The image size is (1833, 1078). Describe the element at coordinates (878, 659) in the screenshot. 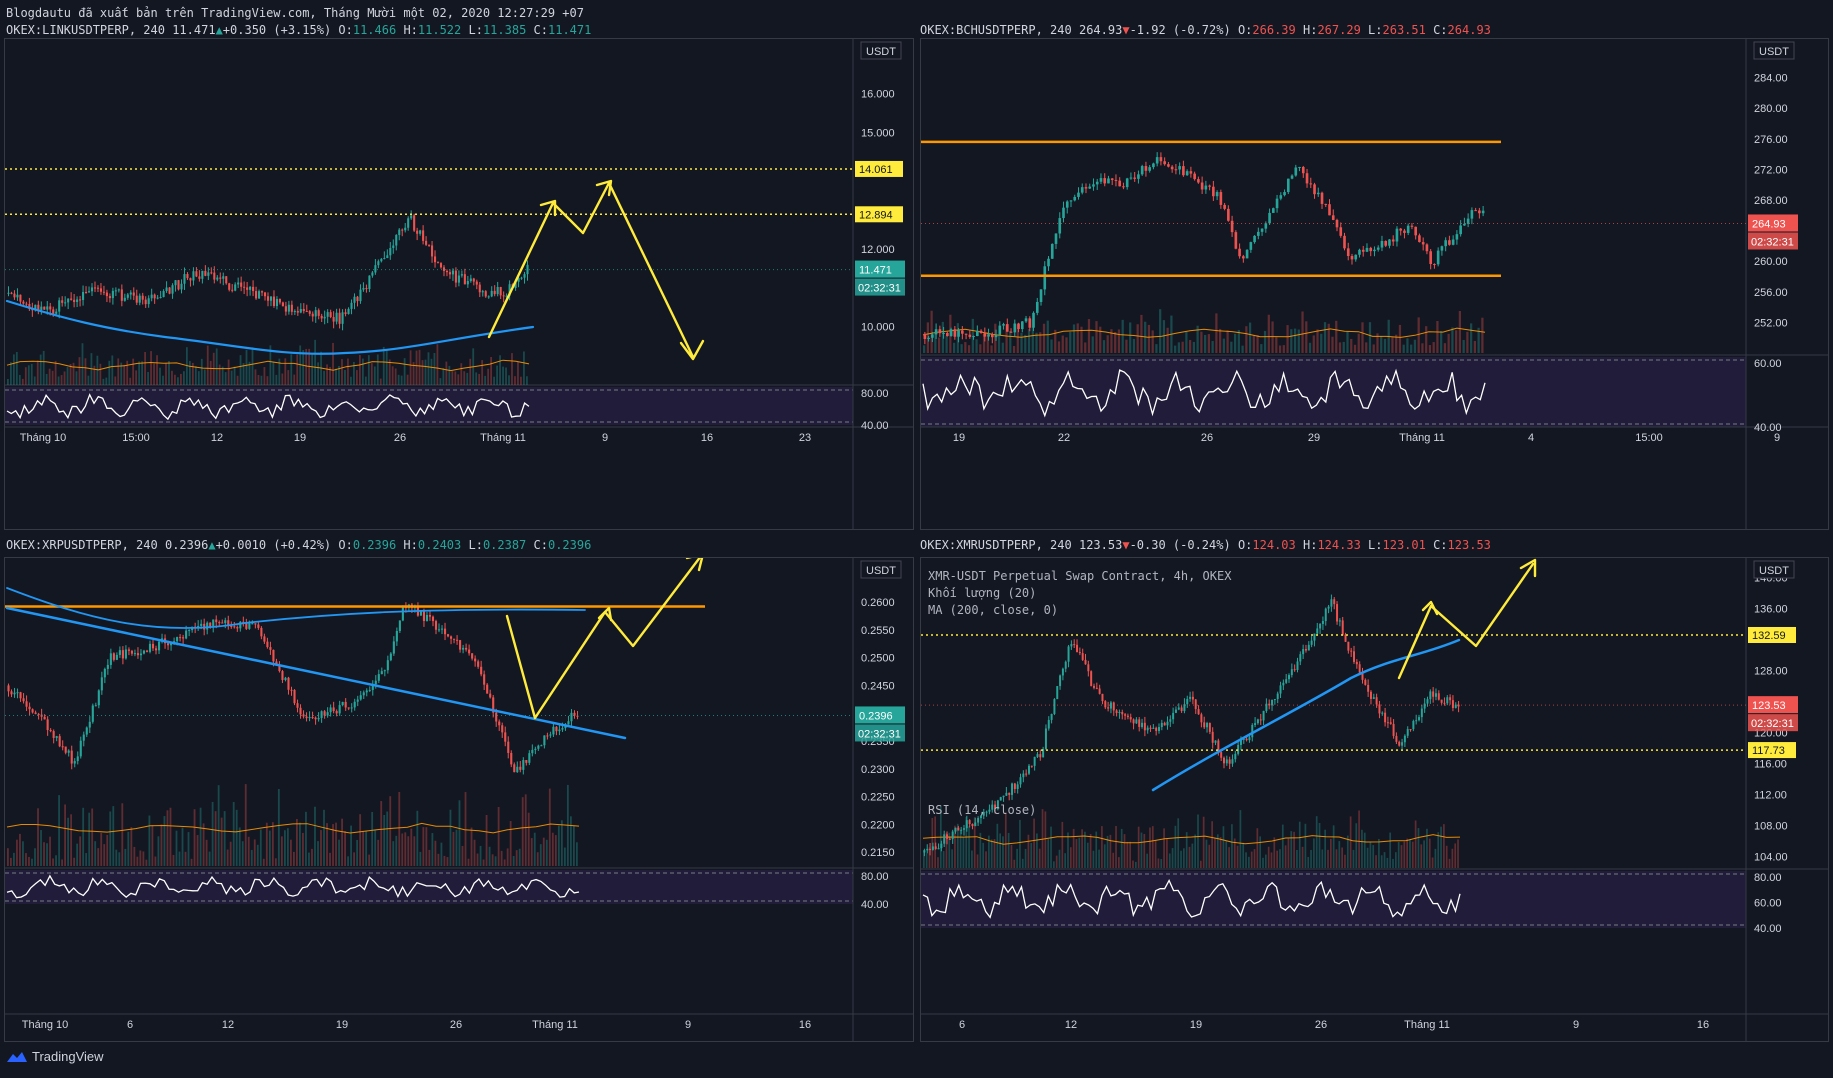

I see `price-tick-label: 0.2500` at that location.